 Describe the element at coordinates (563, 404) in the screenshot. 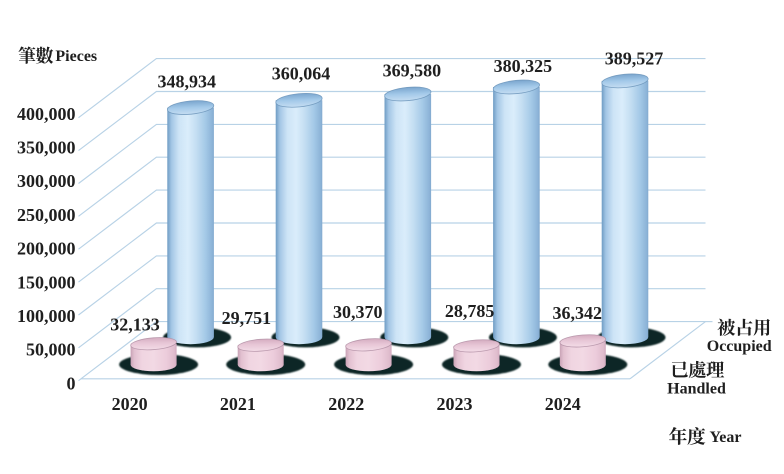

I see `svg-text: 2024` at that location.